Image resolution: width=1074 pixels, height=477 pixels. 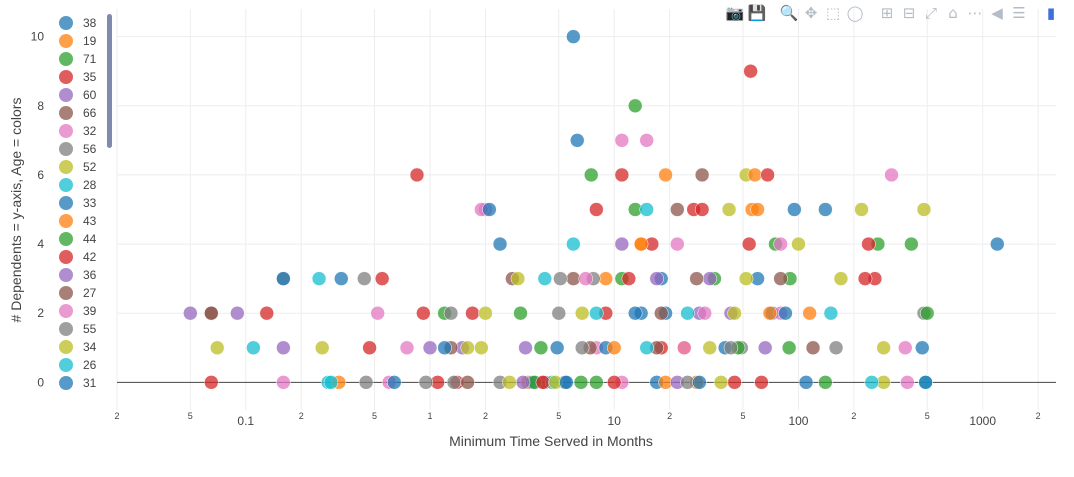 What do you see at coordinates (887, 13) in the screenshot?
I see `zoom-in-icon: ⊞` at bounding box center [887, 13].